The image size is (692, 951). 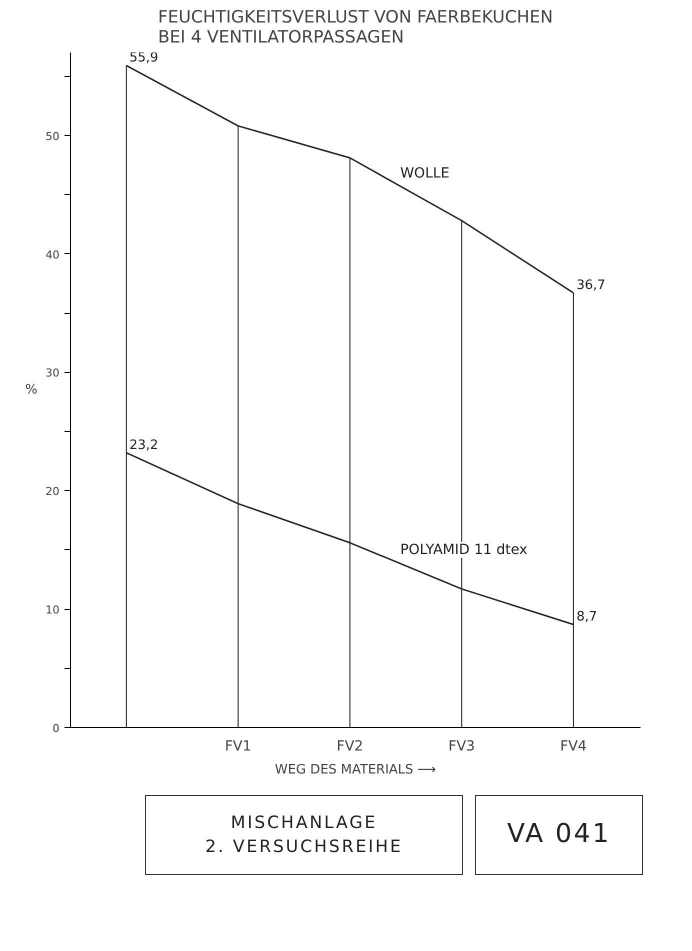 I want to click on y-tick-label: 10, so click(x=53, y=610).